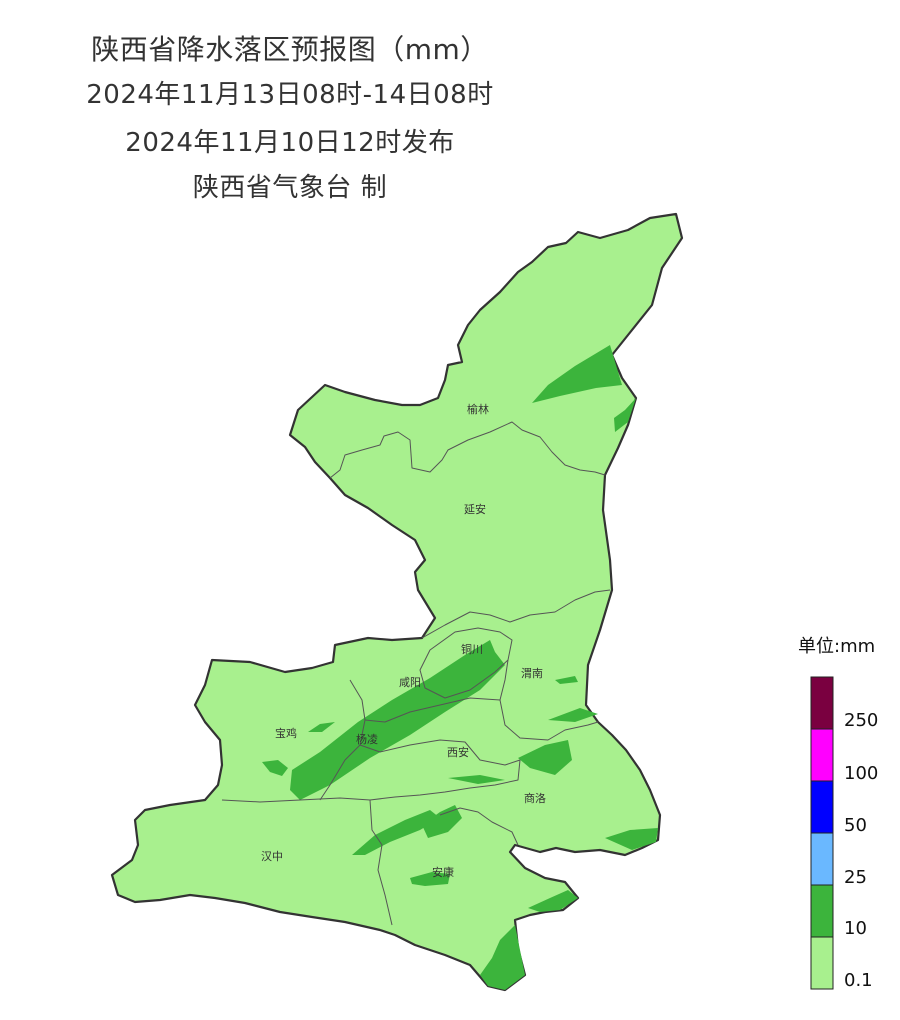 This screenshot has width=900, height=1020. I want to click on boundary-xianyang-xian, so click(432, 710).